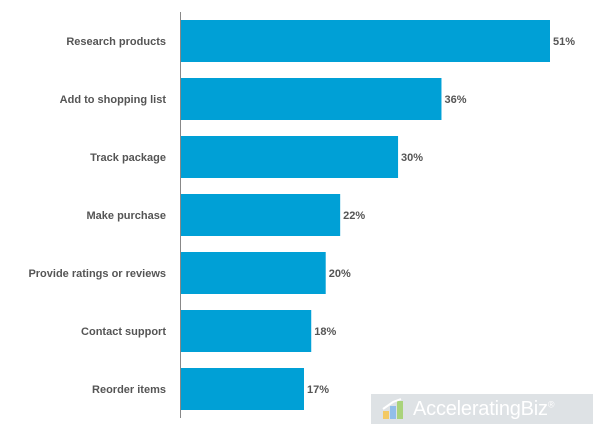  I want to click on category-label-2: Track package, so click(128, 158).